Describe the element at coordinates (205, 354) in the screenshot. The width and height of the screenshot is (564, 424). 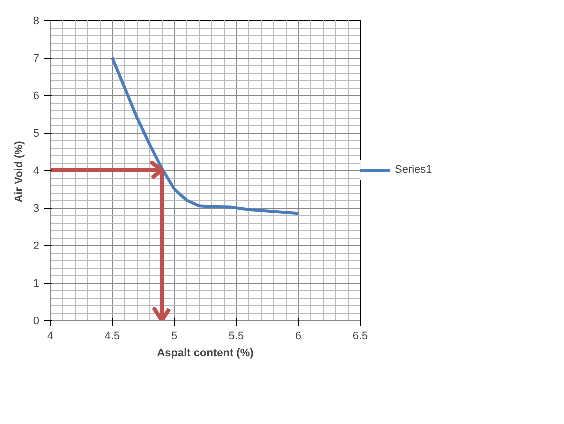
I see `x-axis-title: Aspalt content (%)` at that location.